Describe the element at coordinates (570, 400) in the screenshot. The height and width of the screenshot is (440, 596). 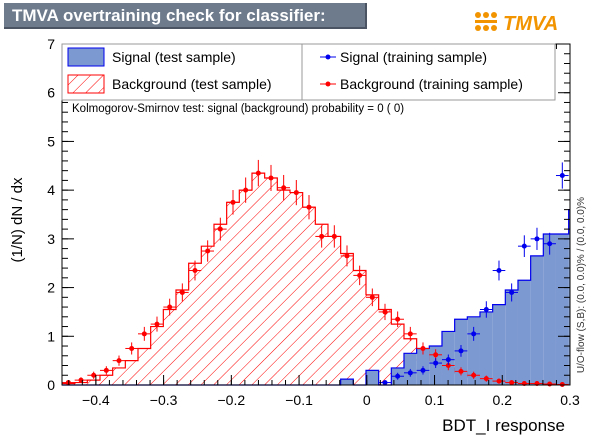
I see `x-tick-label: 0.3` at that location.